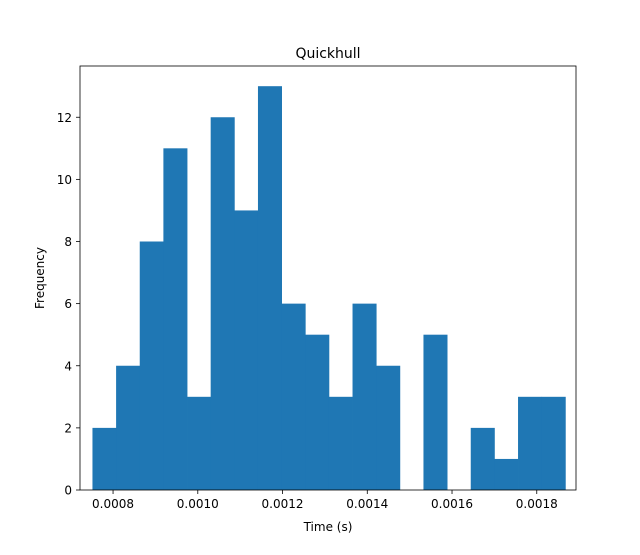 The image size is (640, 555). I want to click on y-tick-label: 0, so click(68, 491).